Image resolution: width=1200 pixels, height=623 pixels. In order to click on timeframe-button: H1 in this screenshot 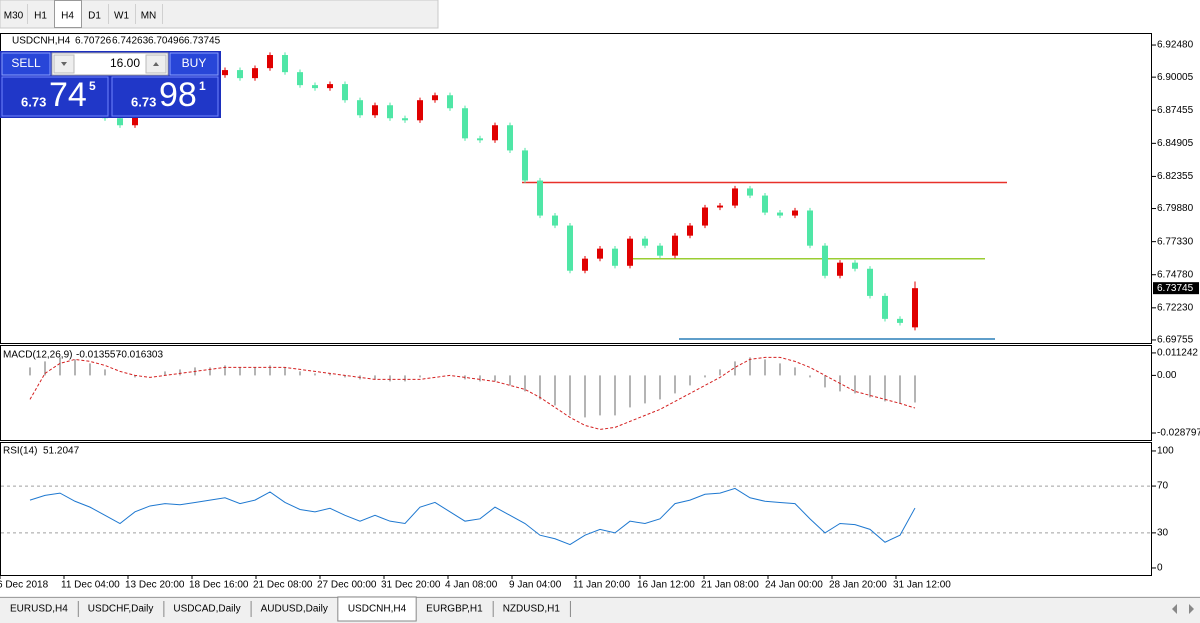, I will do `click(40, 16)`.